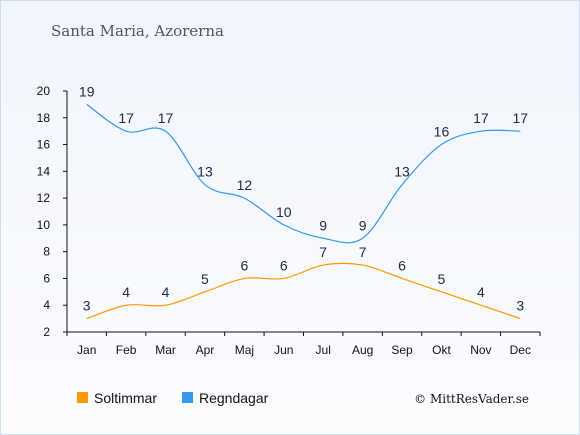 This screenshot has width=580, height=435. What do you see at coordinates (244, 350) in the screenshot?
I see `x-tick-label: Maj` at bounding box center [244, 350].